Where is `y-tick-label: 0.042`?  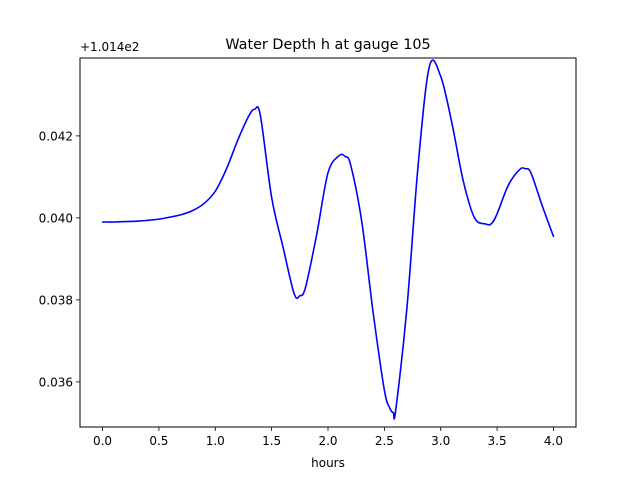
y-tick-label: 0.042 is located at coordinates (56, 136).